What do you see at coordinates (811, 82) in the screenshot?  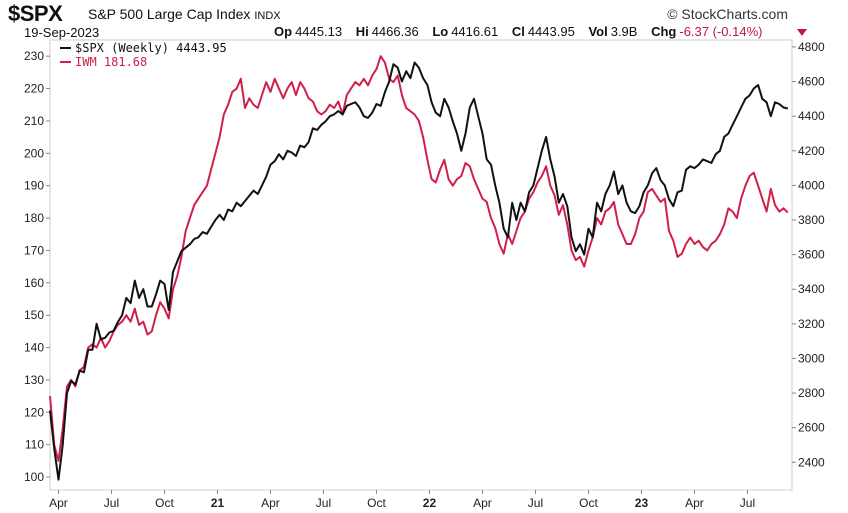 I see `right-tick-label: 4600` at bounding box center [811, 82].